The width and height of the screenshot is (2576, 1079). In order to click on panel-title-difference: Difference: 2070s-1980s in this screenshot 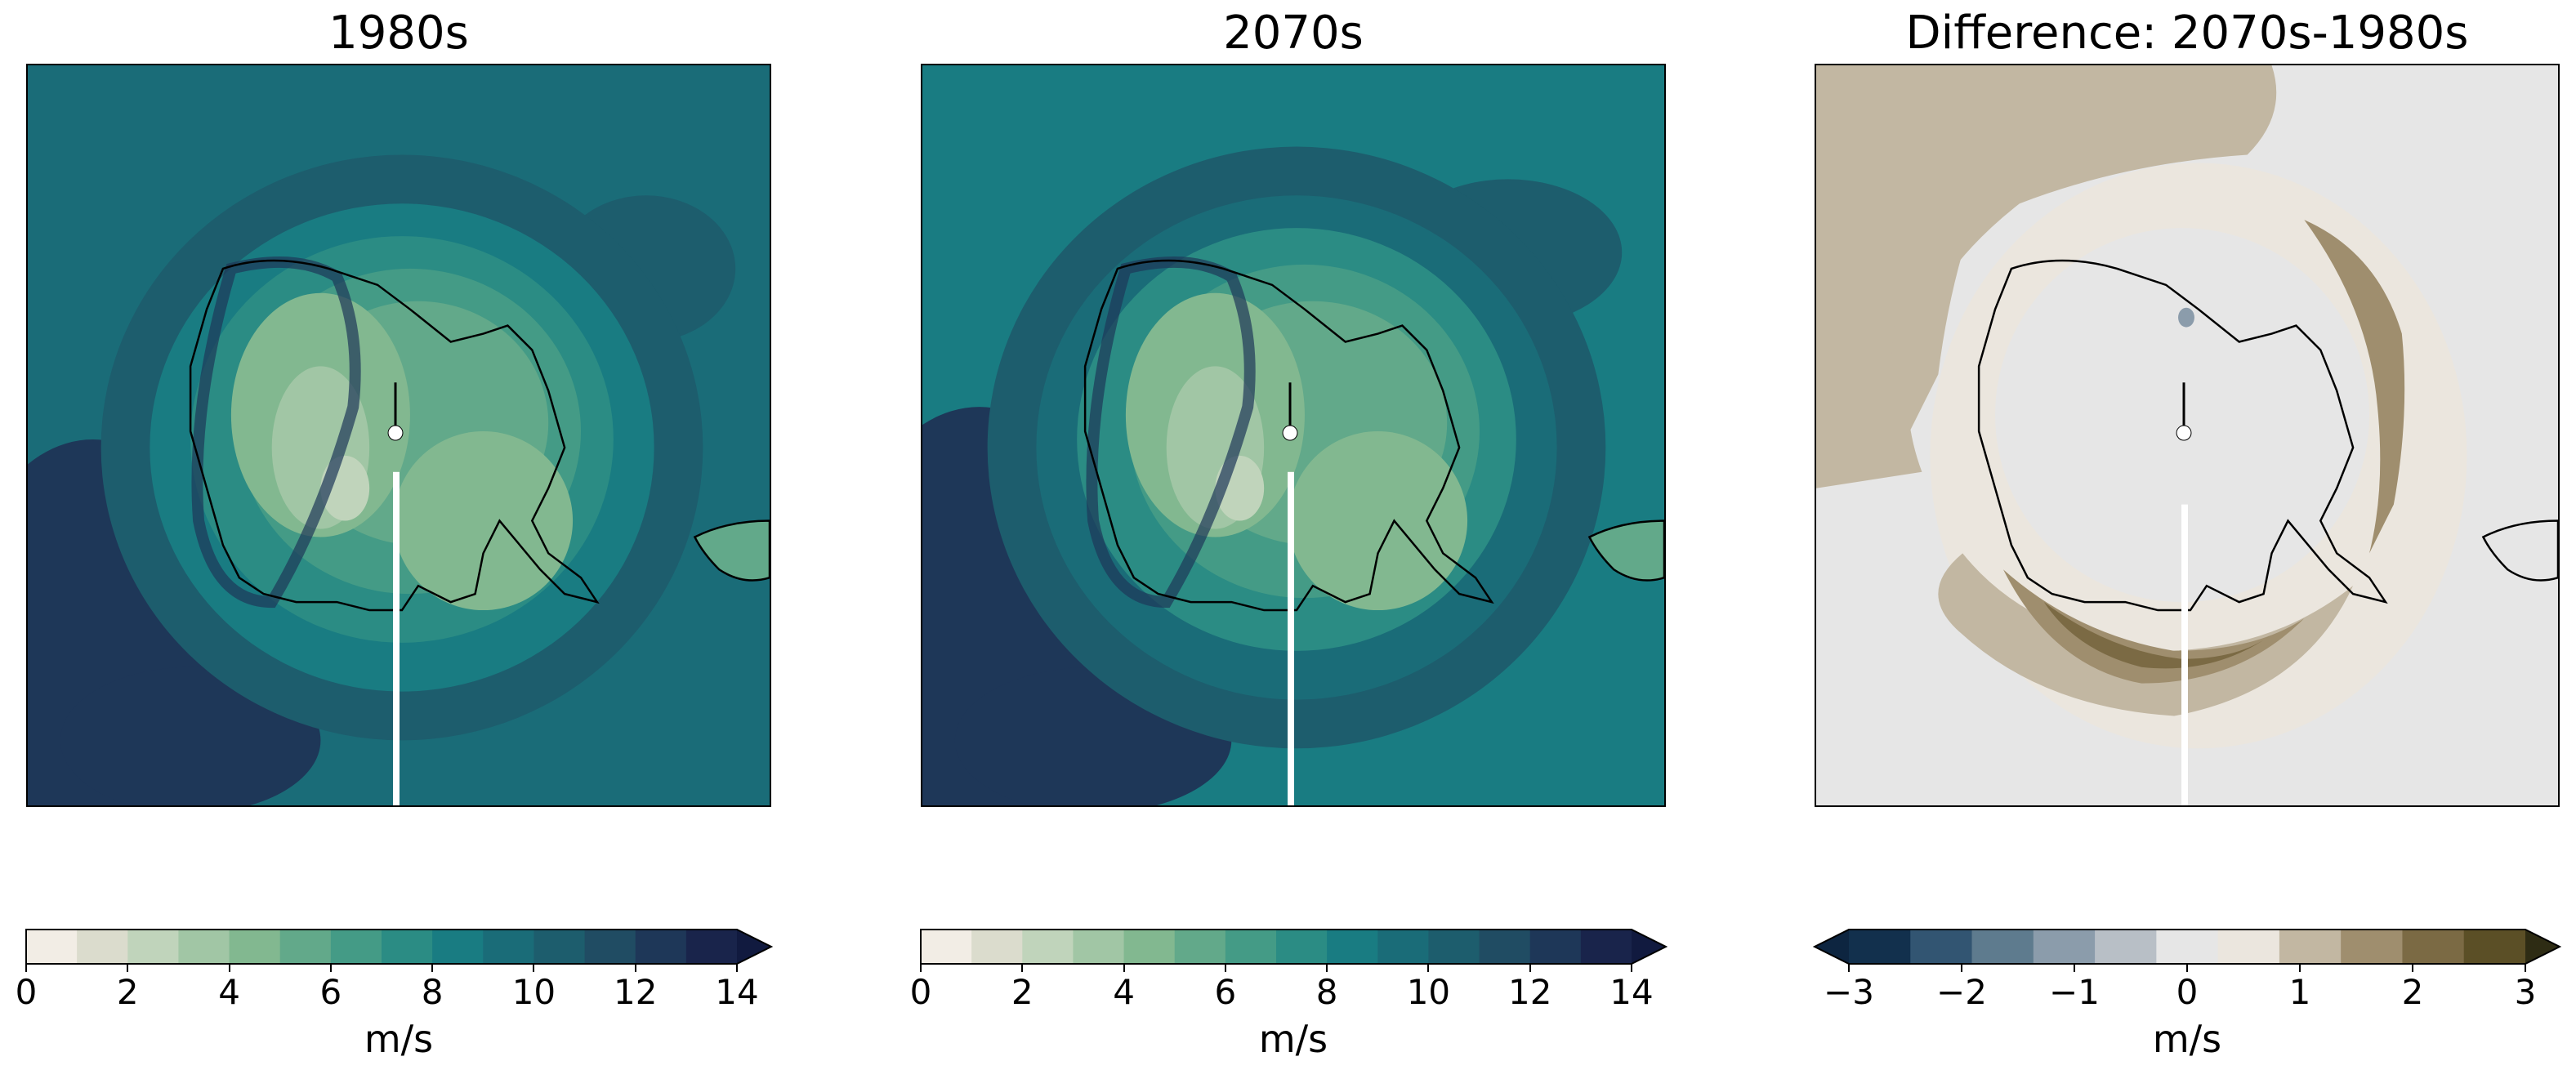, I will do `click(2187, 33)`.